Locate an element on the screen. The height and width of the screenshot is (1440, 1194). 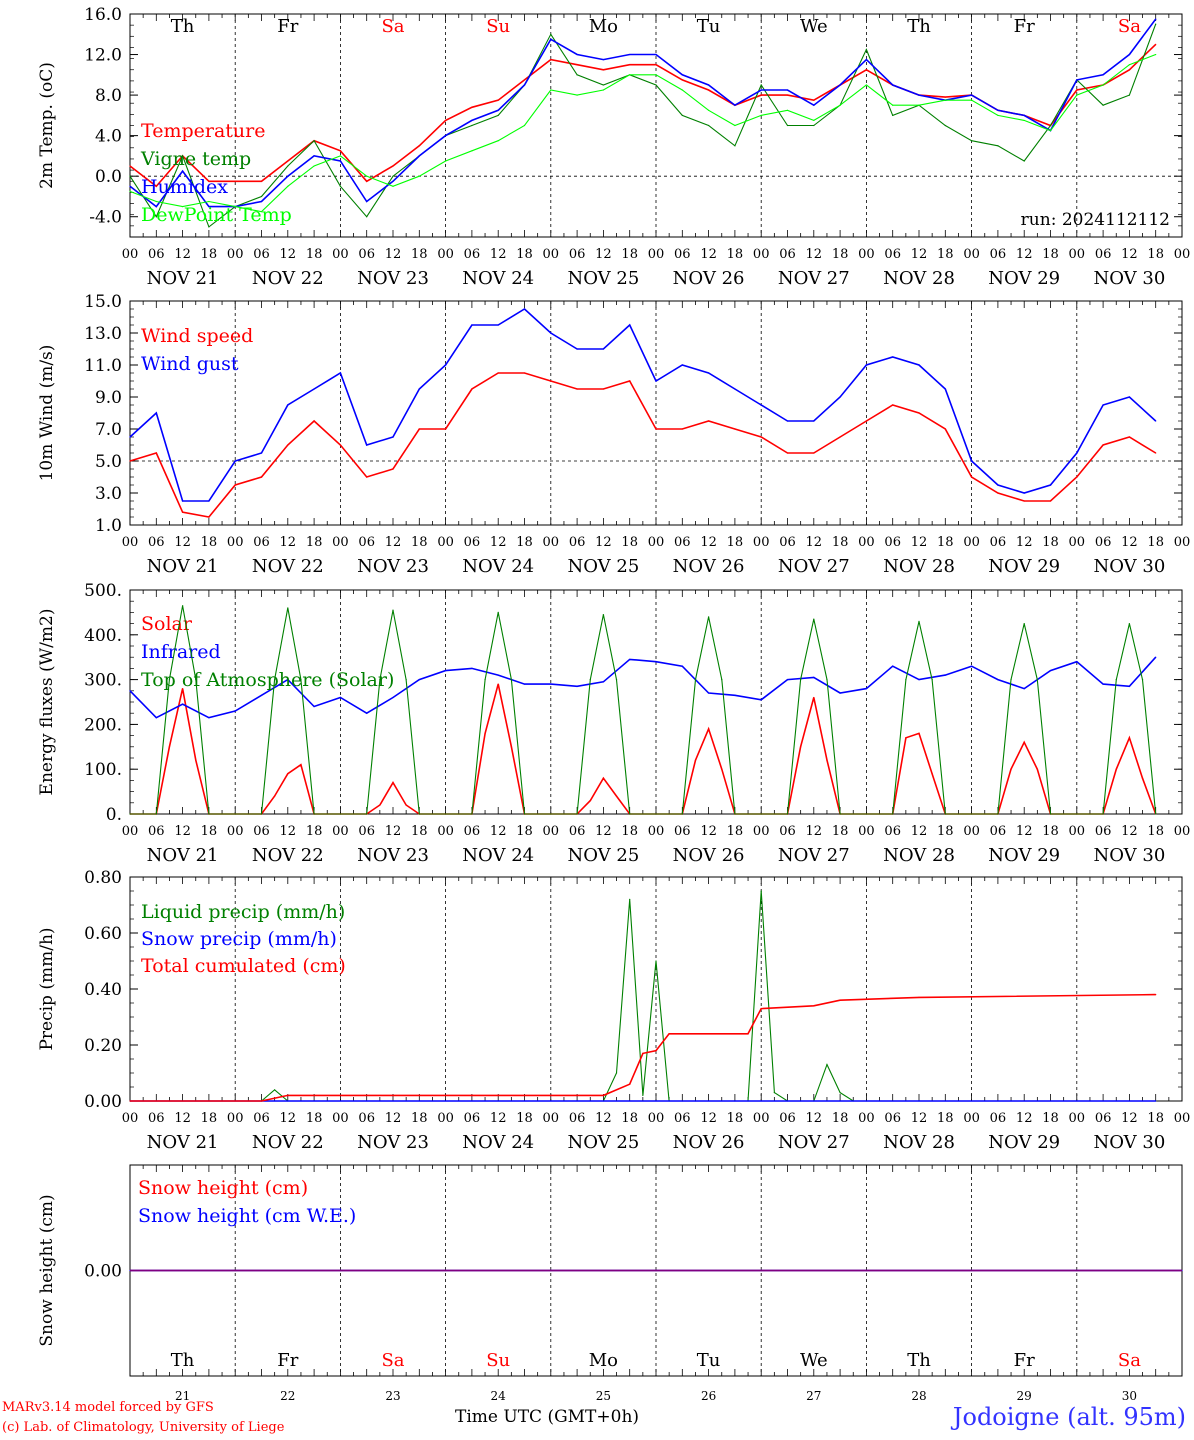
day-abbr: Fr is located at coordinates (1024, 1360).